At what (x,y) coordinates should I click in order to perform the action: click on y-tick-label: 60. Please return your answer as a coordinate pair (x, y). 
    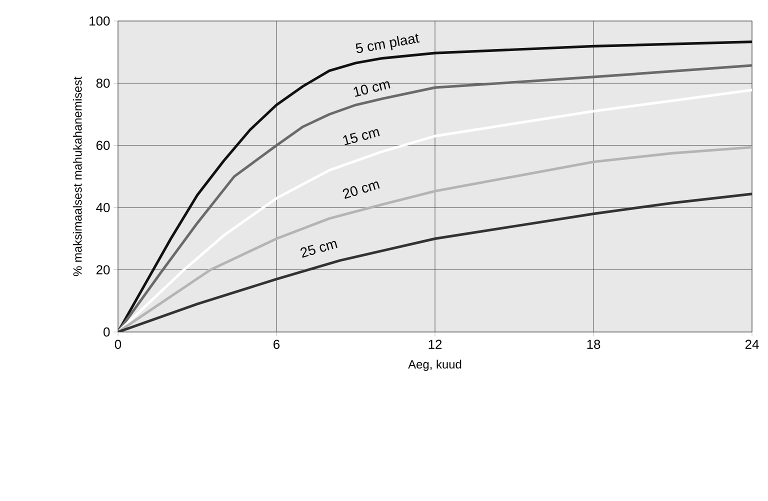
    Looking at the image, I should click on (103, 145).